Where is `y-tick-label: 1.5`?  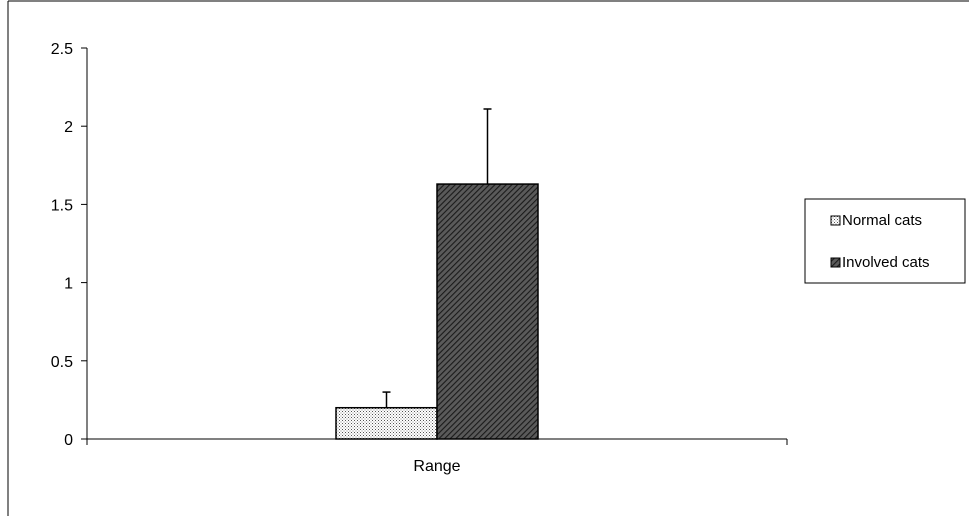
y-tick-label: 1.5 is located at coordinates (62, 205).